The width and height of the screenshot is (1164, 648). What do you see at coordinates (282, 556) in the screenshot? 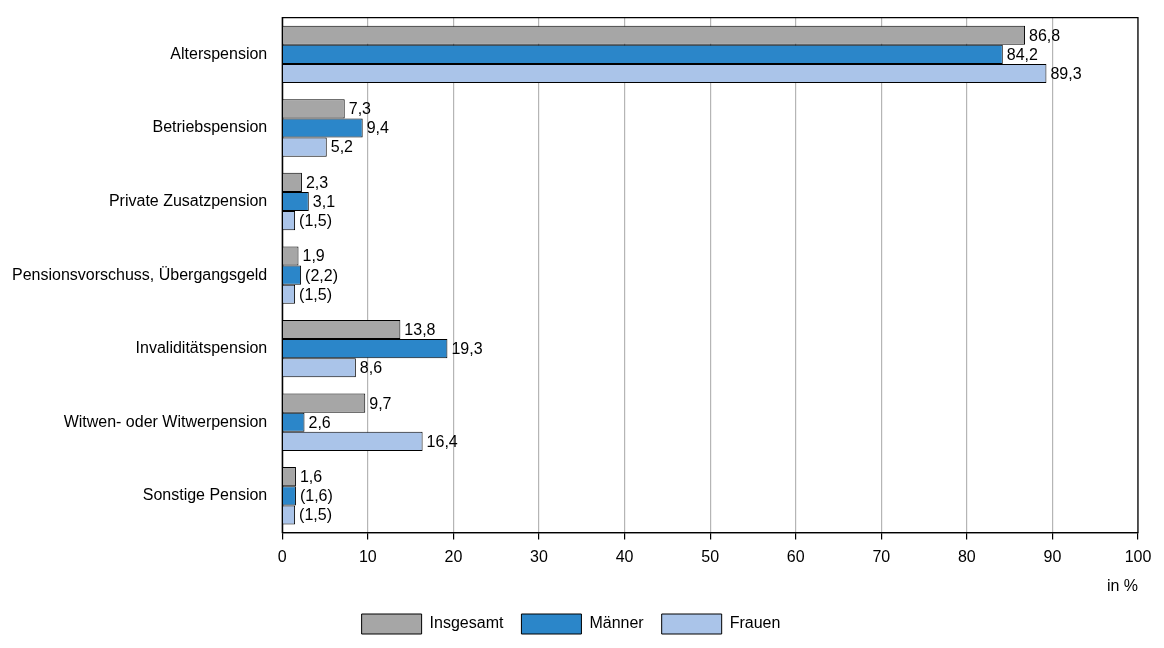
I see `x-tick-label: 0` at bounding box center [282, 556].